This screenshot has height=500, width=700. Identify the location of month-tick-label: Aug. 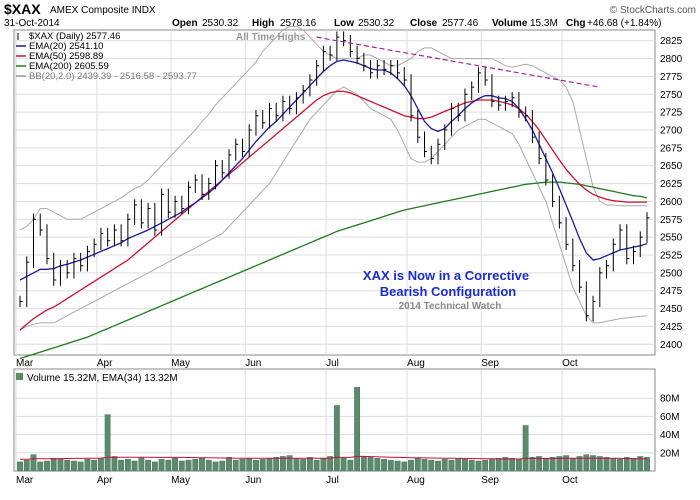
(416, 363).